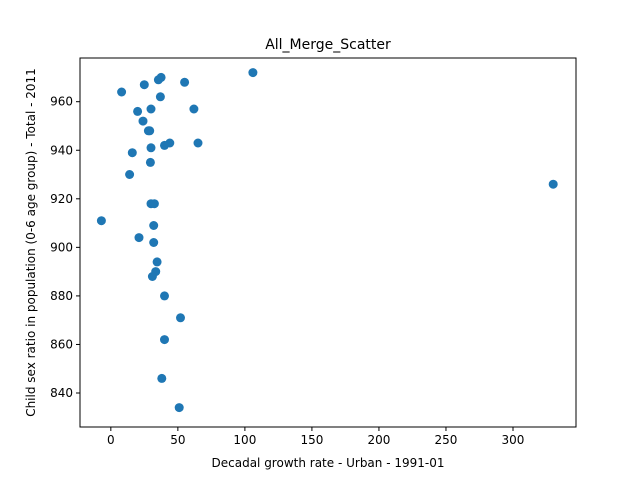 This screenshot has width=640, height=480. What do you see at coordinates (61, 150) in the screenshot?
I see `y-tick-label-5: 940` at bounding box center [61, 150].